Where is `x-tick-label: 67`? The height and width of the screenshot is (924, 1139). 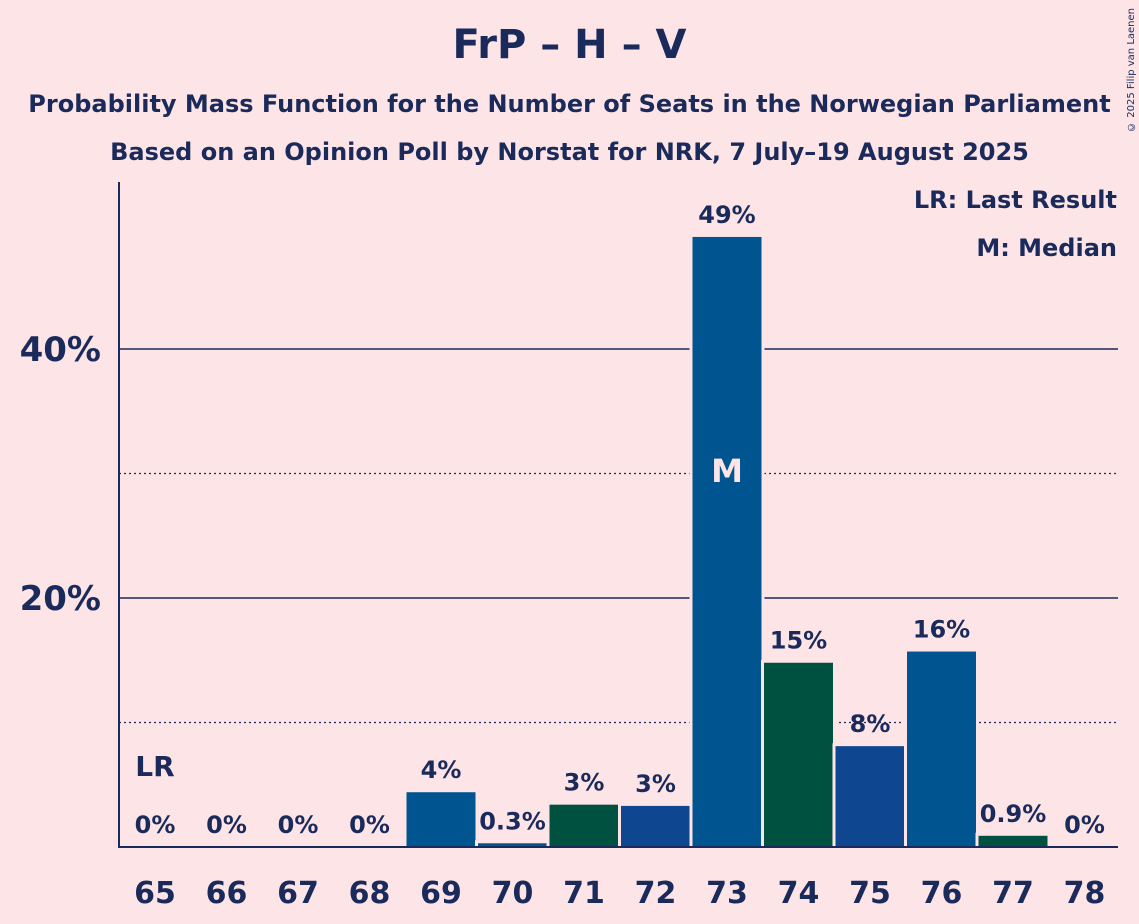
x-tick-label: 67 is located at coordinates (298, 893).